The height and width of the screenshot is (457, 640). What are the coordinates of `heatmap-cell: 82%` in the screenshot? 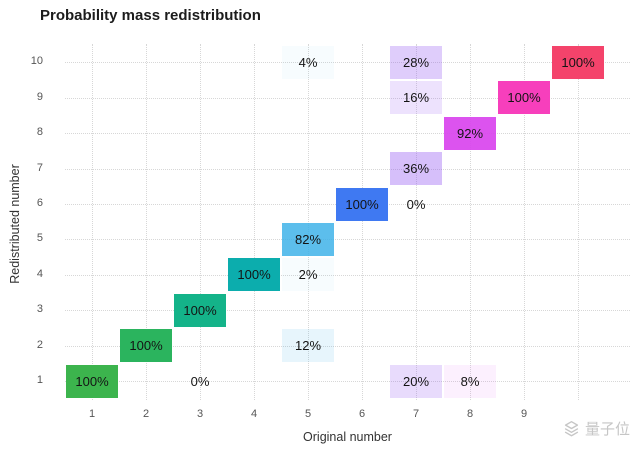 It's located at (308, 239).